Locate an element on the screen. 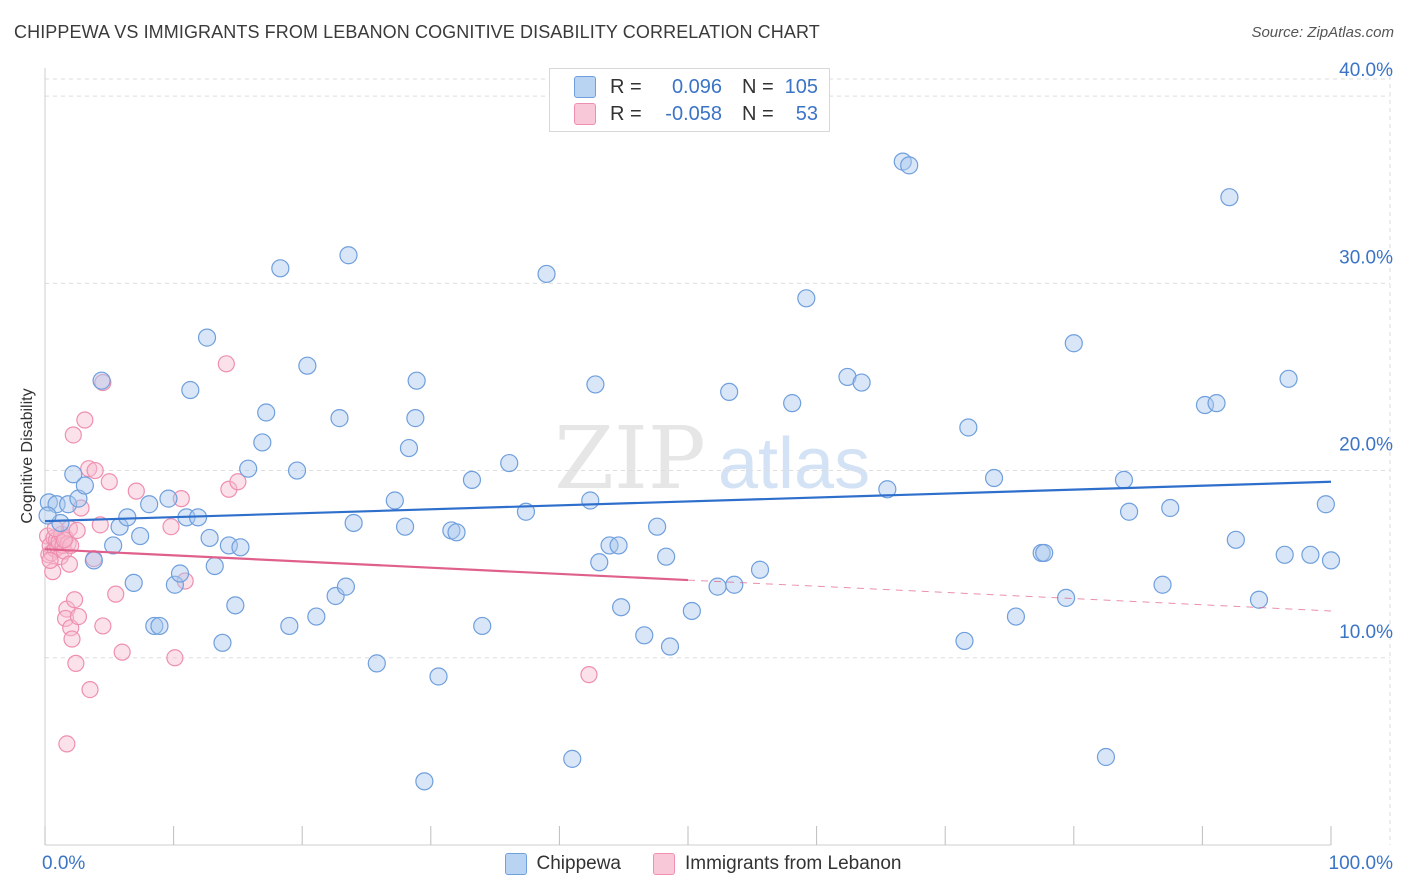  legend-row-lebanon: R = -0.058 N = 53 is located at coordinates (696, 114).